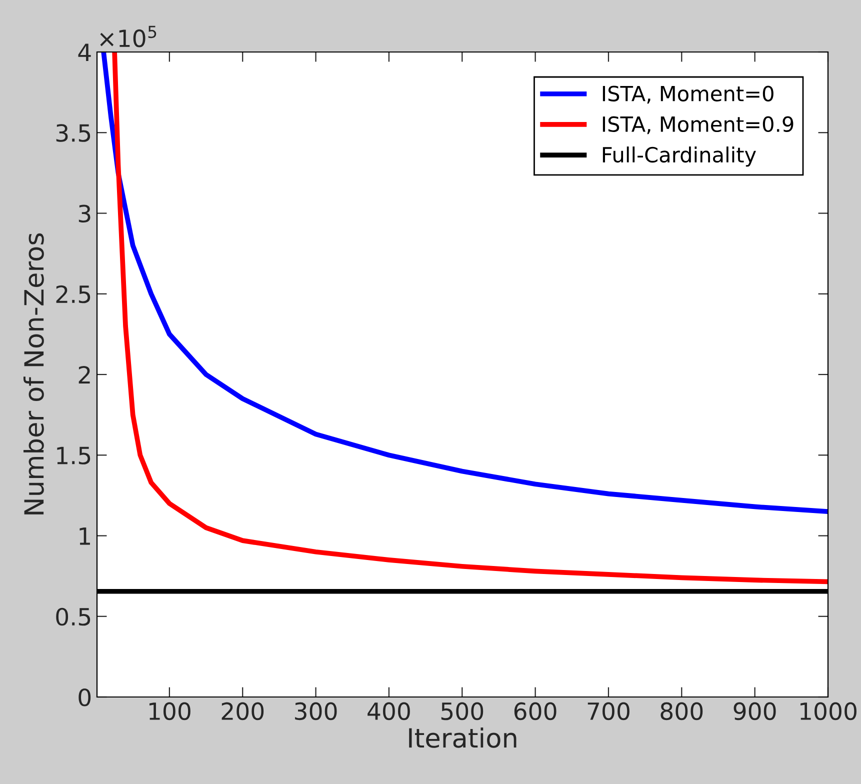 The height and width of the screenshot is (784, 861). I want to click on y-tick-label: 1.5, so click(73, 455).